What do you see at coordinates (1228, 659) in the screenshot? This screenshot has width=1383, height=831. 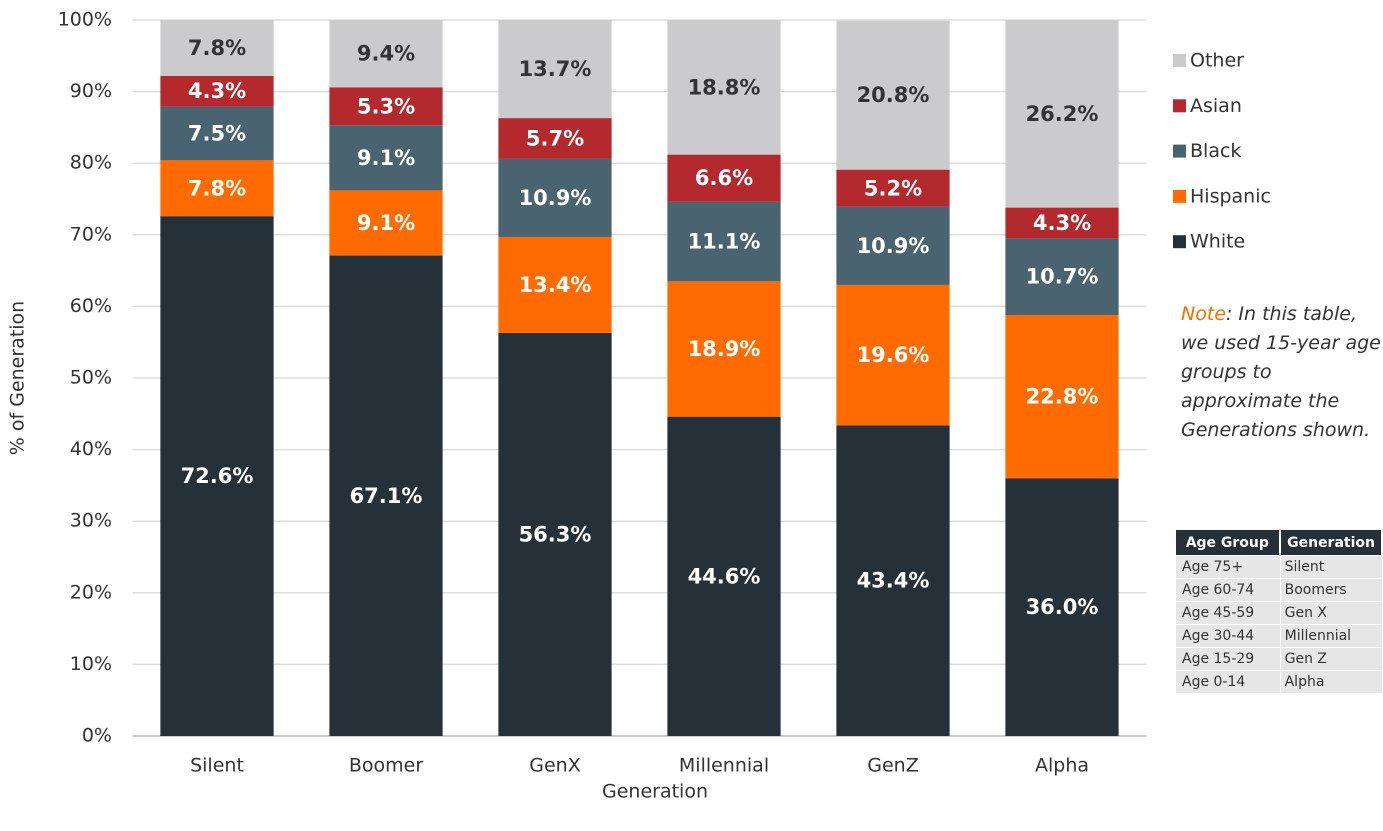 I see `table-cell: Age 15-29` at bounding box center [1228, 659].